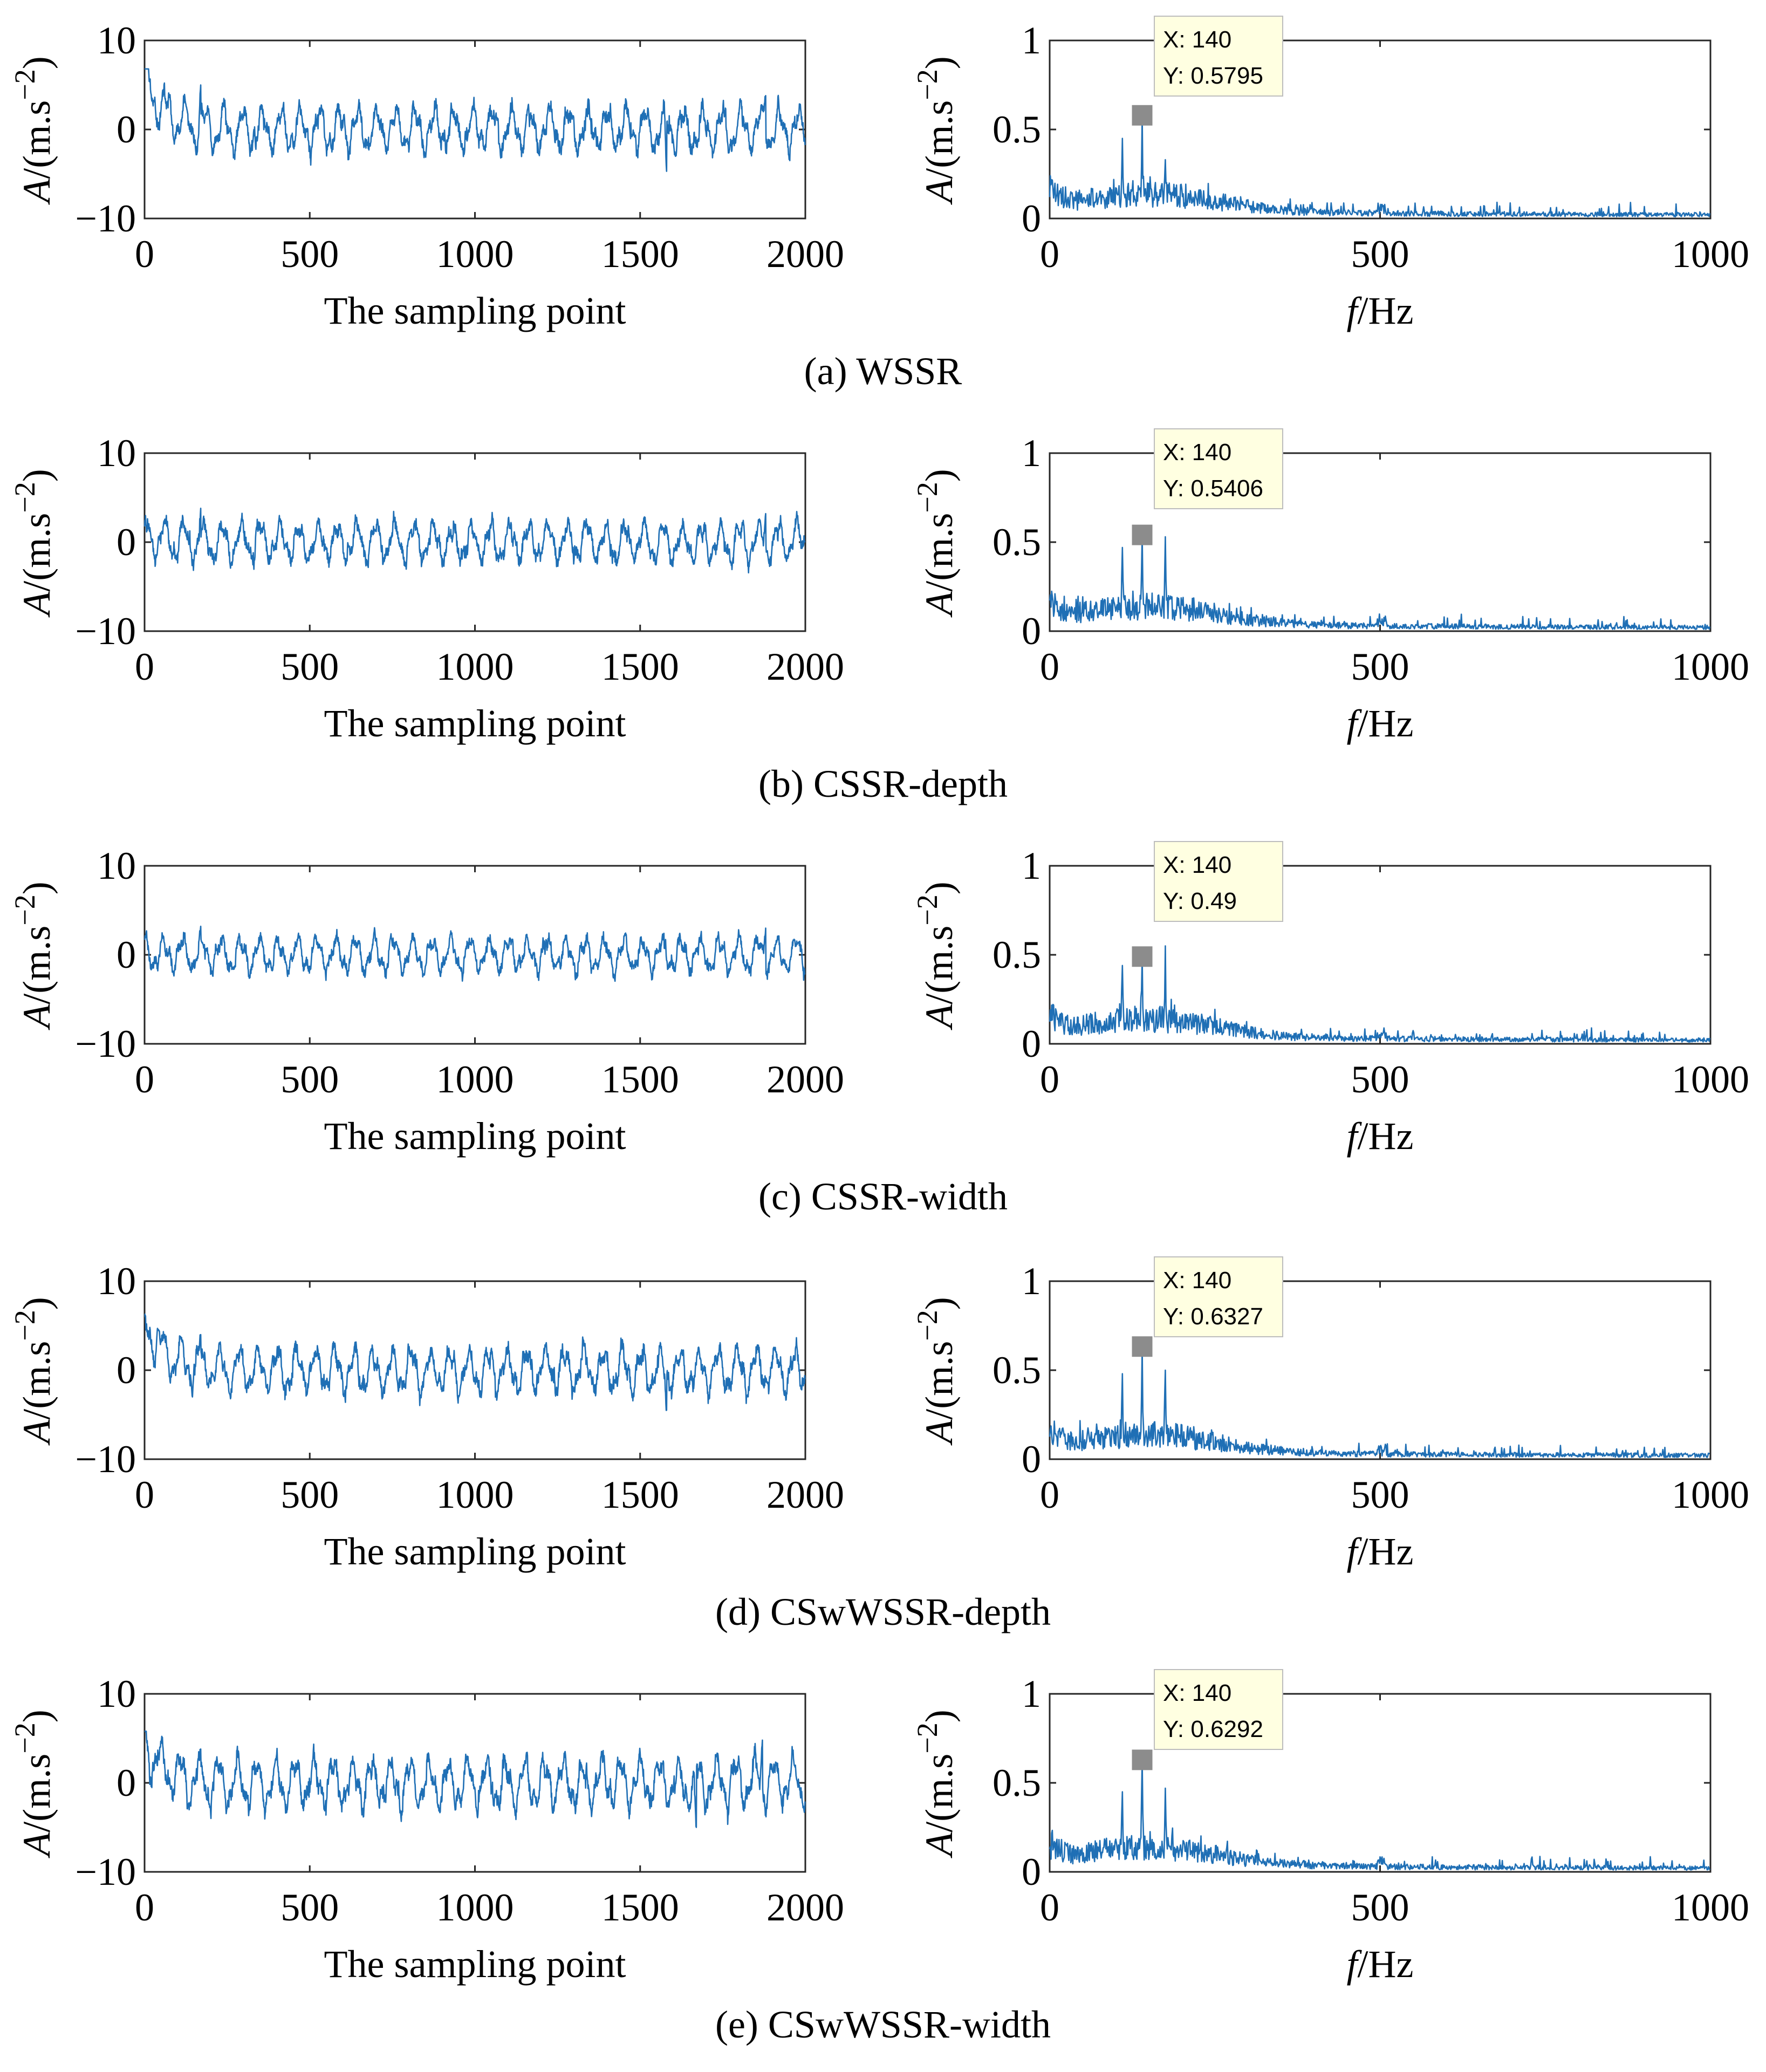 The width and height of the screenshot is (1766, 2072). I want to click on panel-caption: (a) WSSR, so click(883, 371).